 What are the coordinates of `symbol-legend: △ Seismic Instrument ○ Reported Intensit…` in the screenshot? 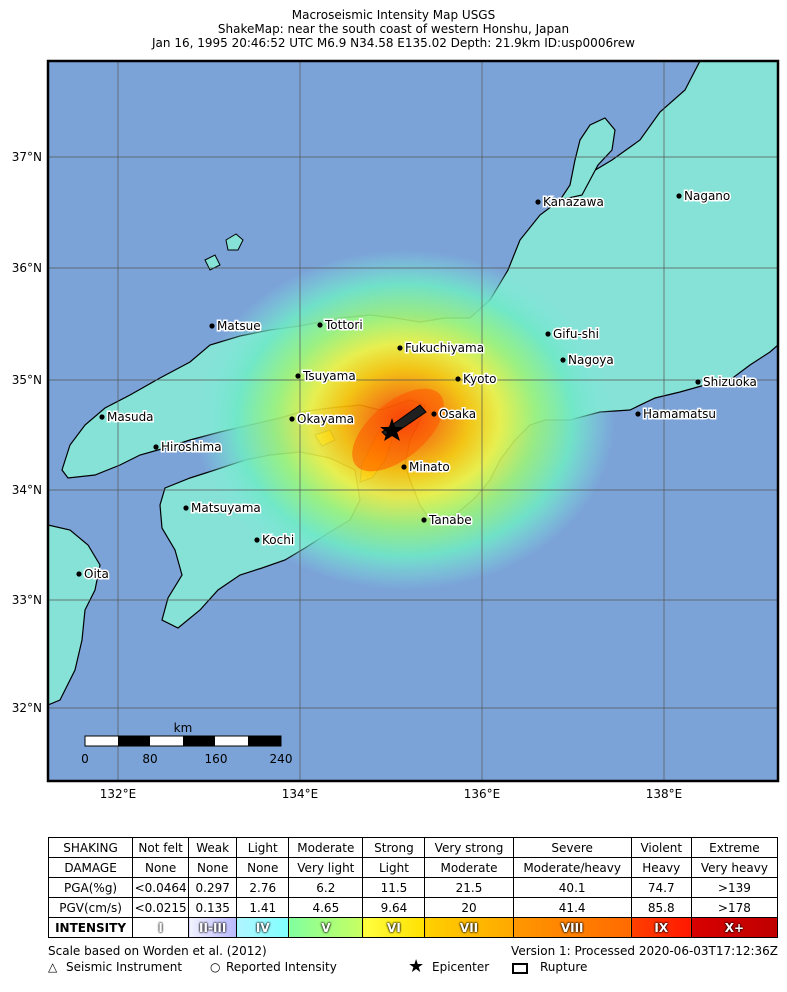 It's located at (413, 966).